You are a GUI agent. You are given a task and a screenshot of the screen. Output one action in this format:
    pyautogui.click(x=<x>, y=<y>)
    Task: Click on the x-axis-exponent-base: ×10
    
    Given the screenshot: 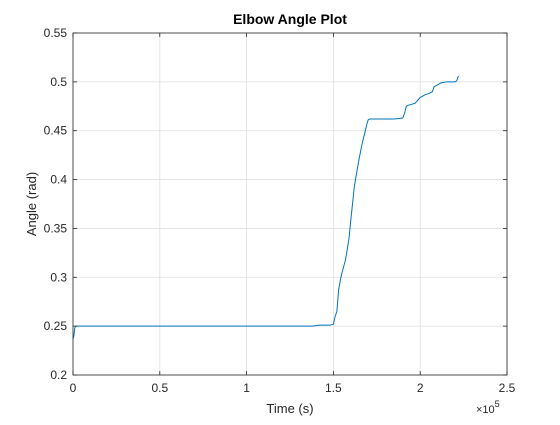 What is the action you would take?
    pyautogui.click(x=485, y=410)
    